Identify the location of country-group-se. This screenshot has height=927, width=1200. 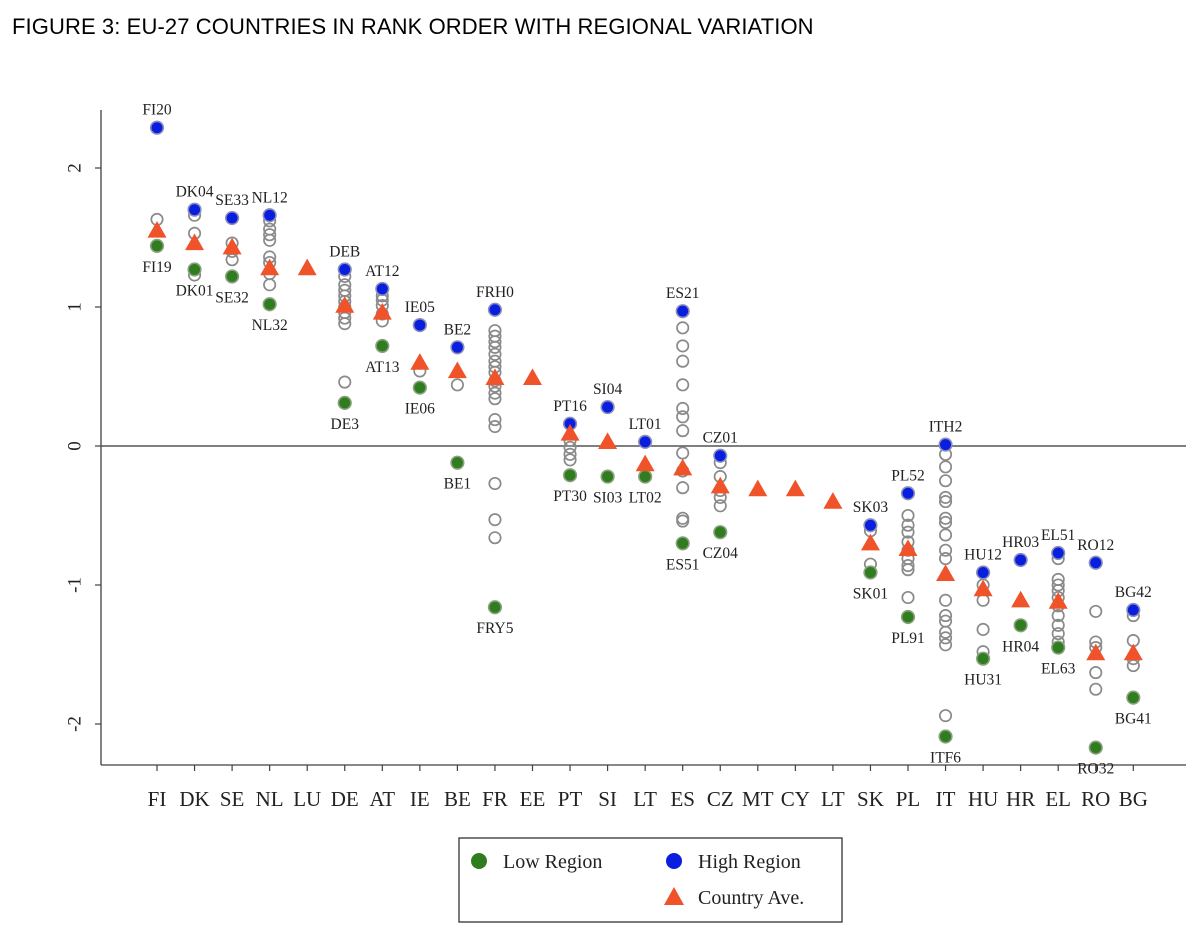
(232, 247).